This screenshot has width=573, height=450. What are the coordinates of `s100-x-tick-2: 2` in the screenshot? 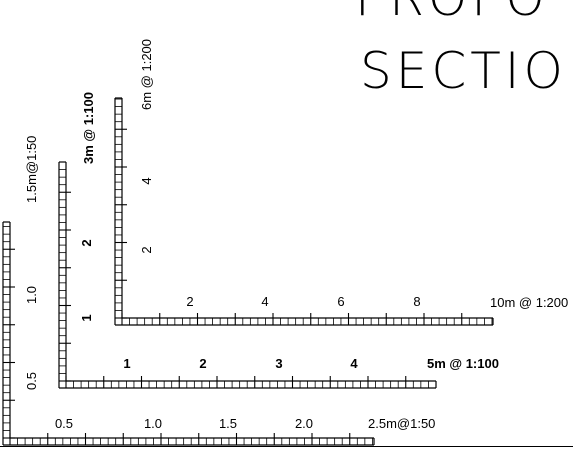 It's located at (202, 363).